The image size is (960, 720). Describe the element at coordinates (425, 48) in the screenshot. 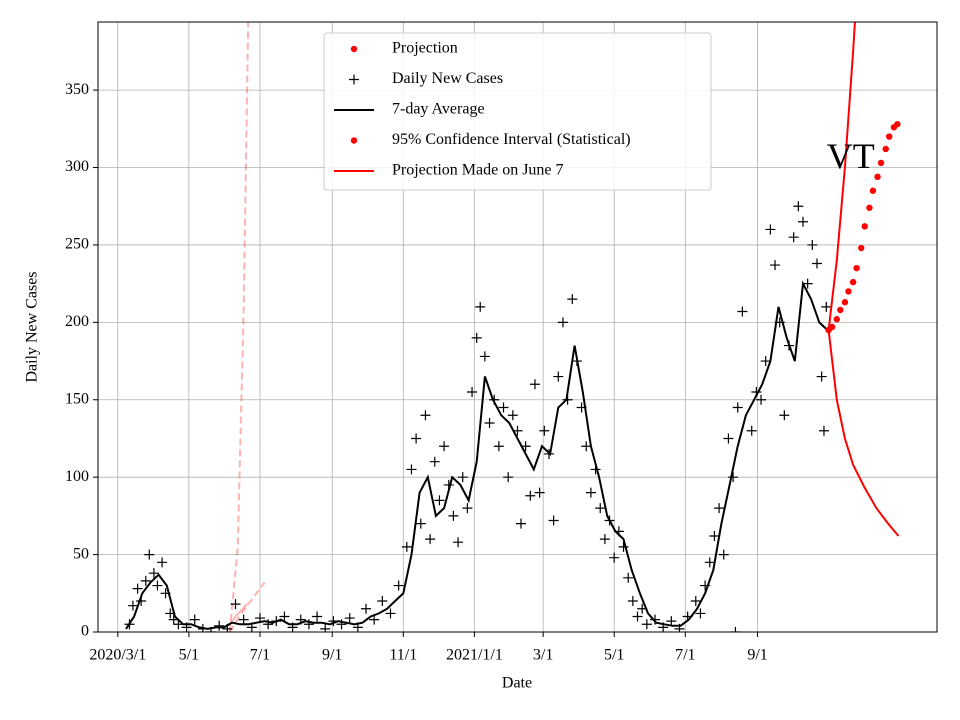

I see `legend-label: Projection` at that location.